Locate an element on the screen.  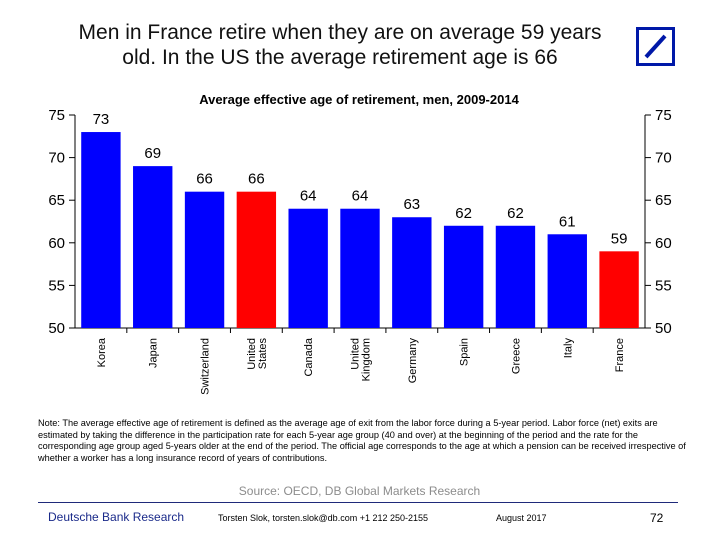
data-label: 63 is located at coordinates (411, 204).